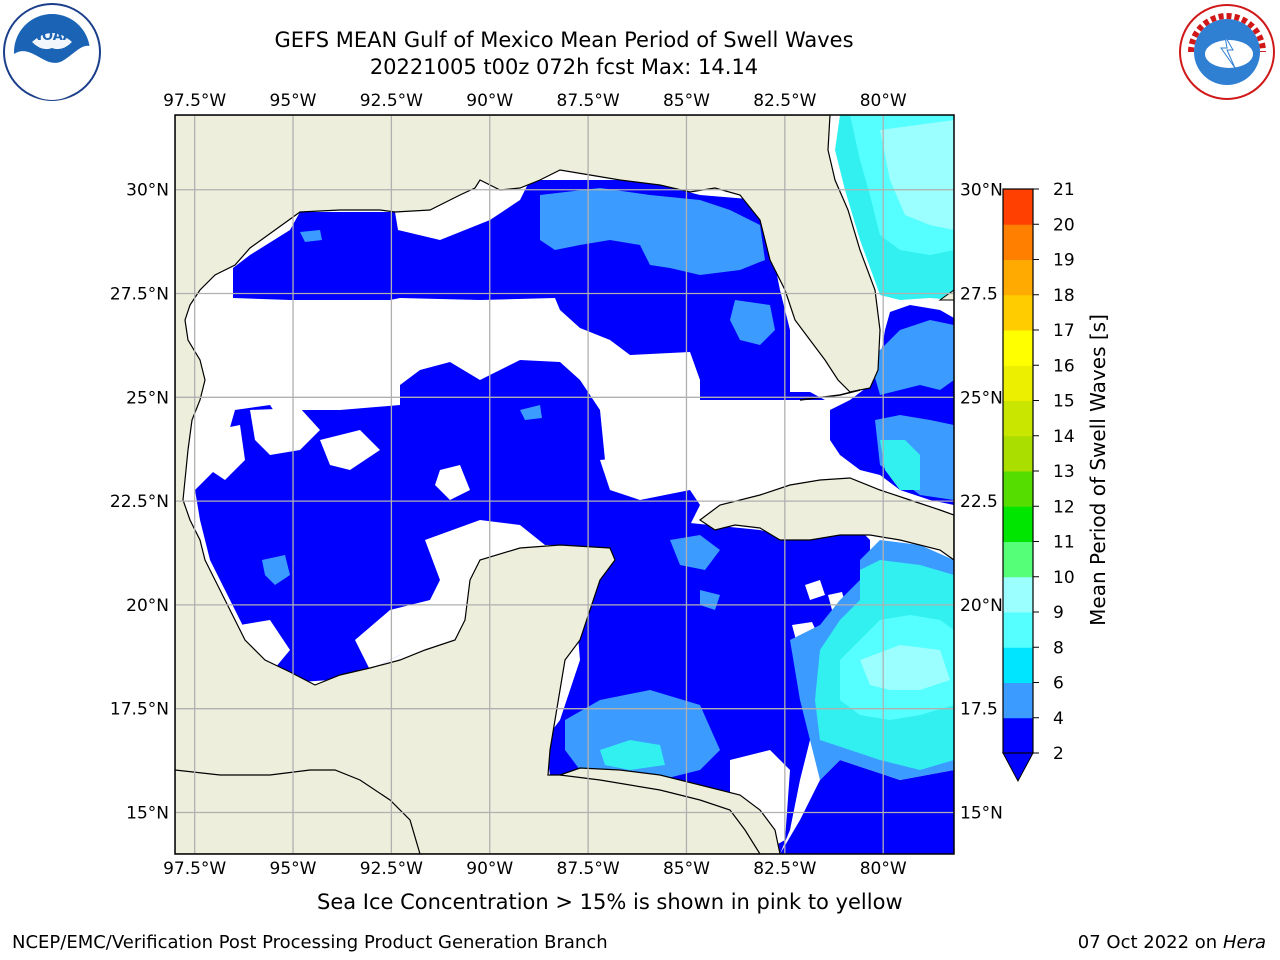 The height and width of the screenshot is (960, 1280). What do you see at coordinates (1064, 472) in the screenshot?
I see `colorbar-tick-label: 13` at bounding box center [1064, 472].